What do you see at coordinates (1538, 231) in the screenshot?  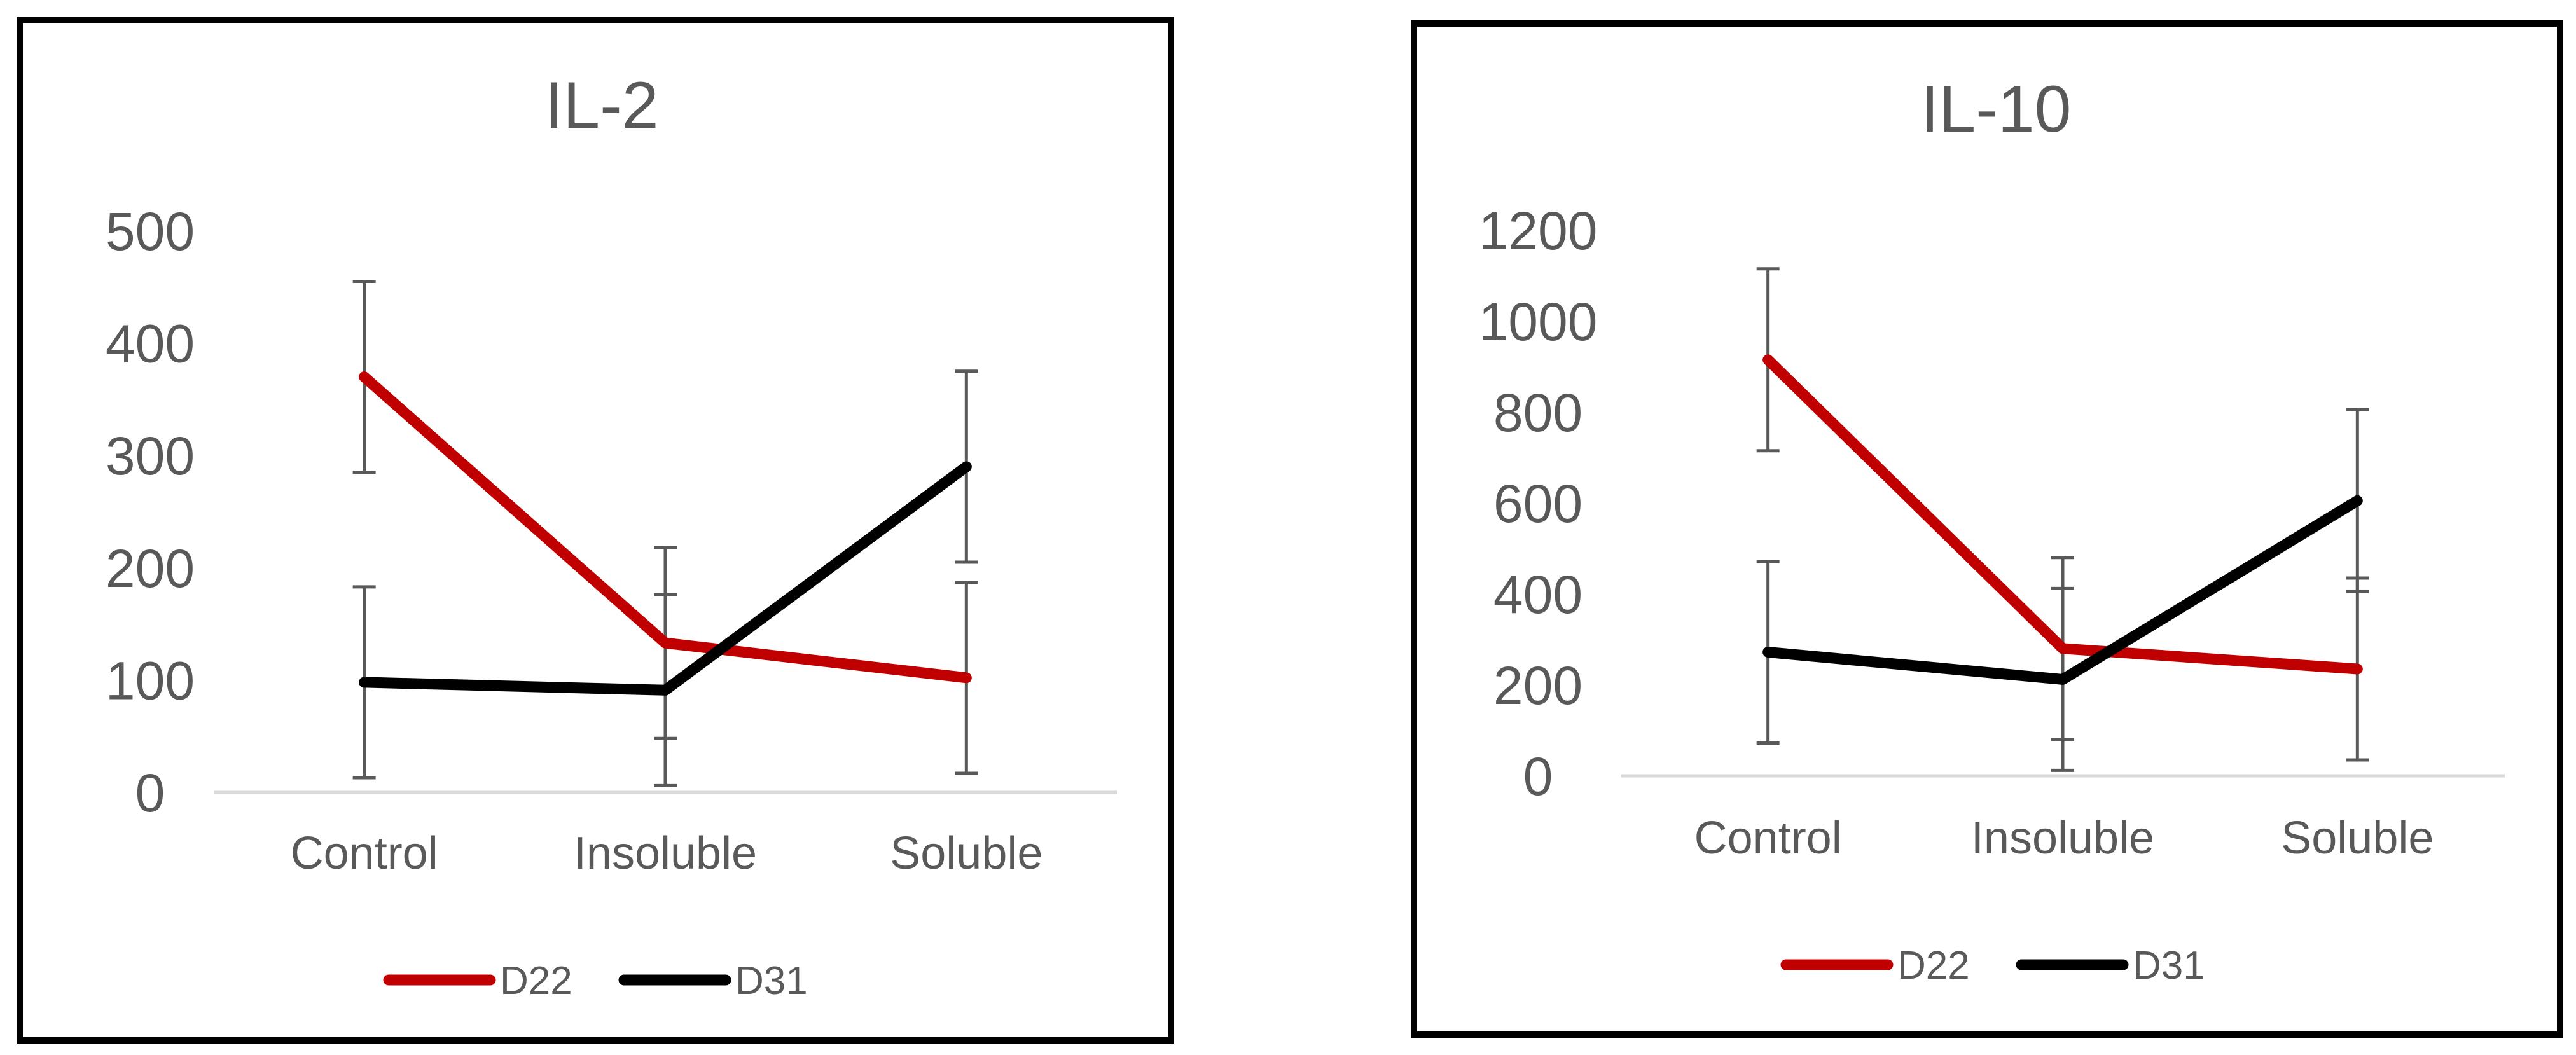 I see `y-tick-label: 1200` at bounding box center [1538, 231].